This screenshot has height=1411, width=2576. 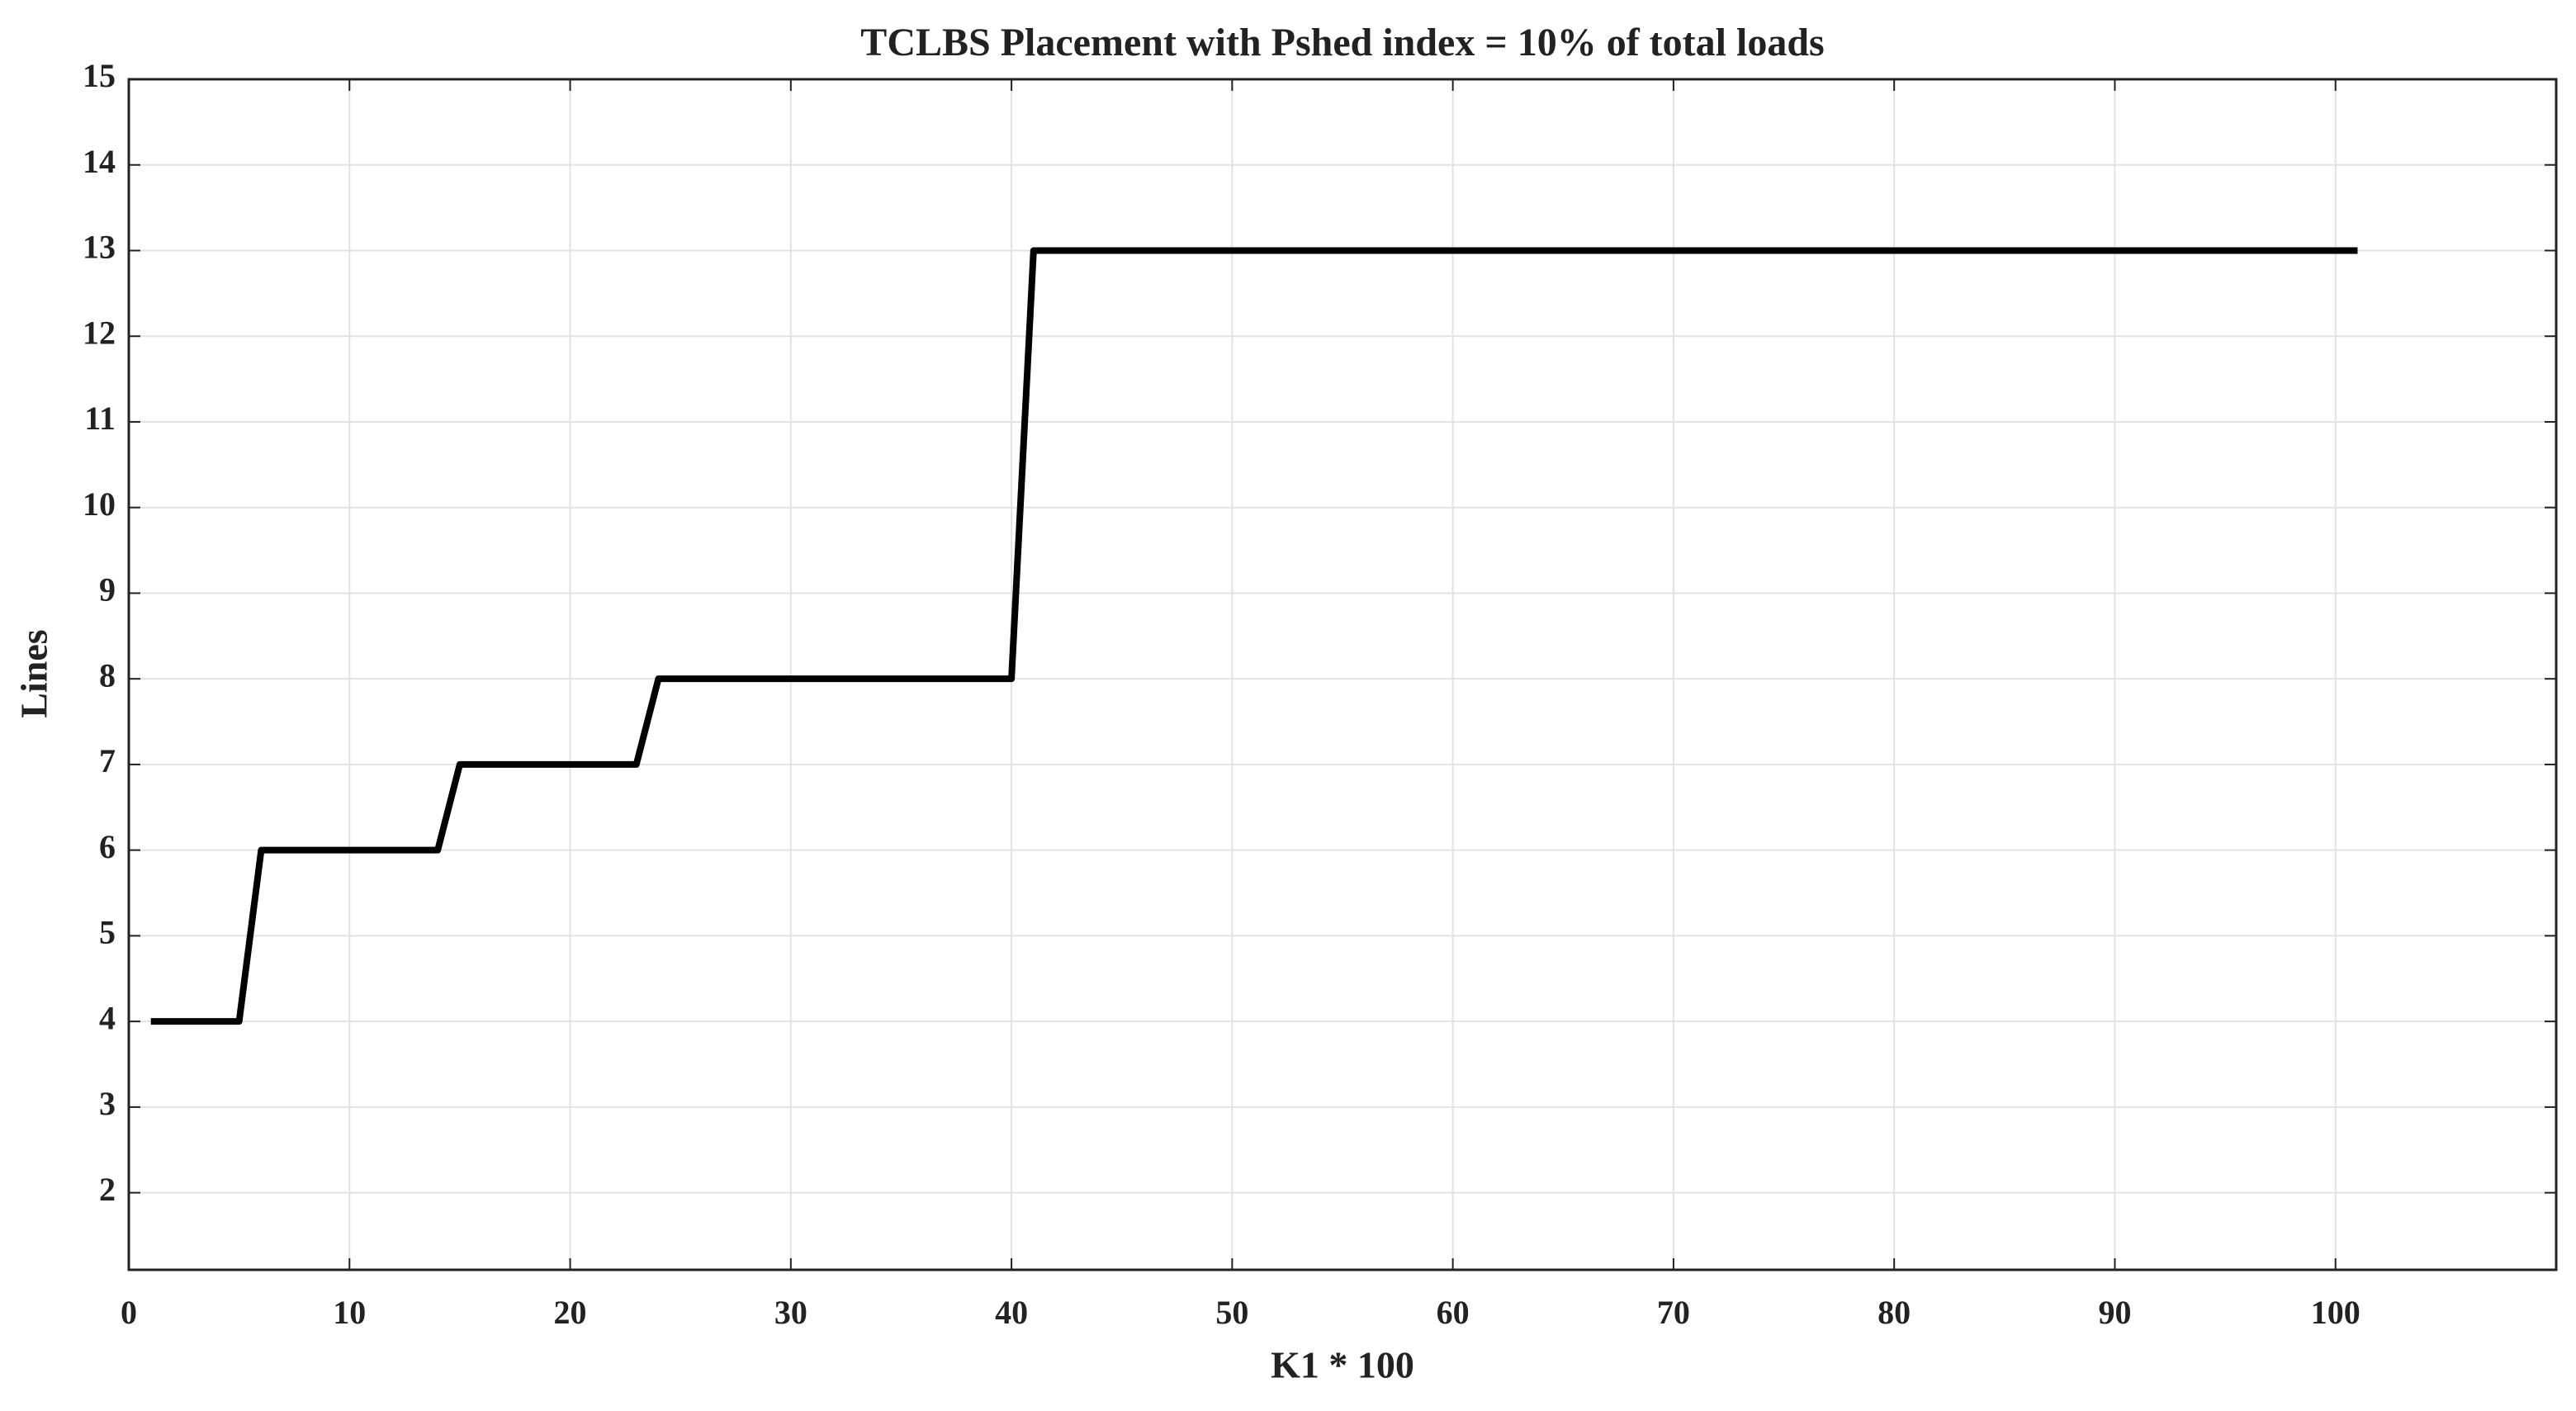 I want to click on y-tick-label: 14, so click(x=99, y=161).